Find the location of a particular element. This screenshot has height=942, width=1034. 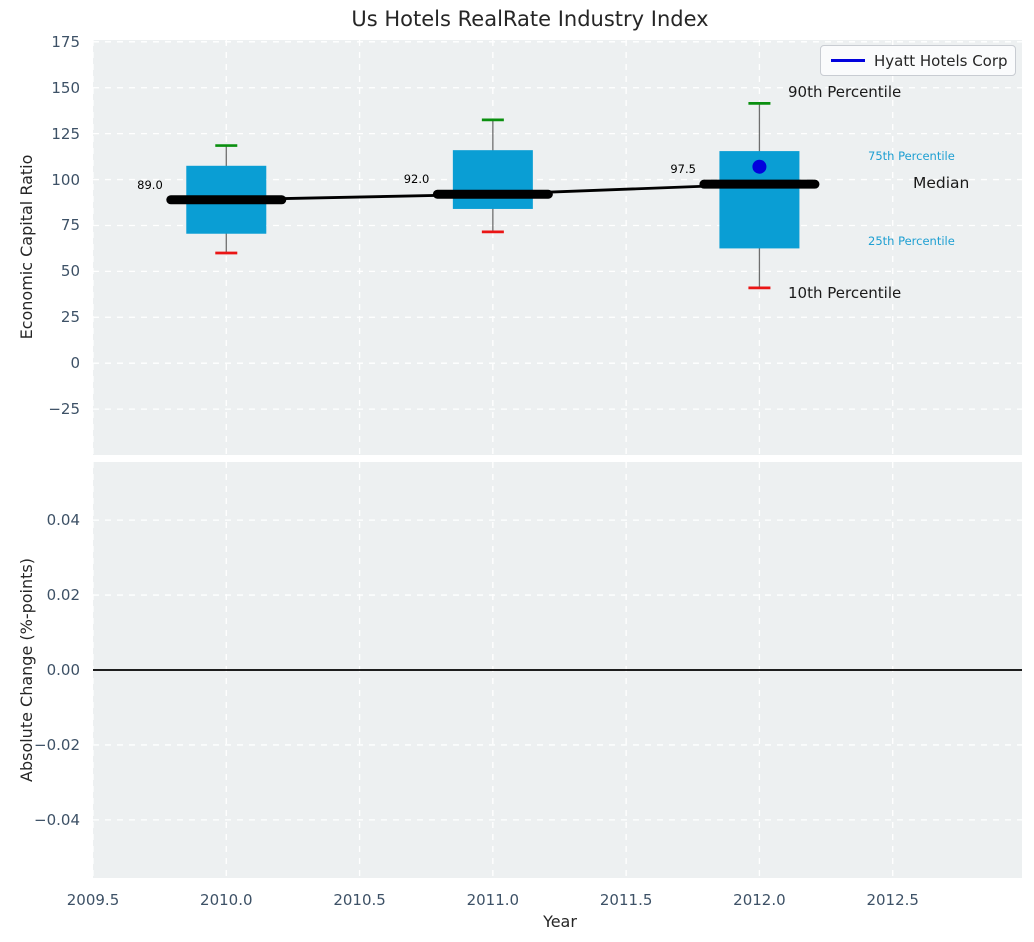

y-tick-label: 25 is located at coordinates (70, 317).